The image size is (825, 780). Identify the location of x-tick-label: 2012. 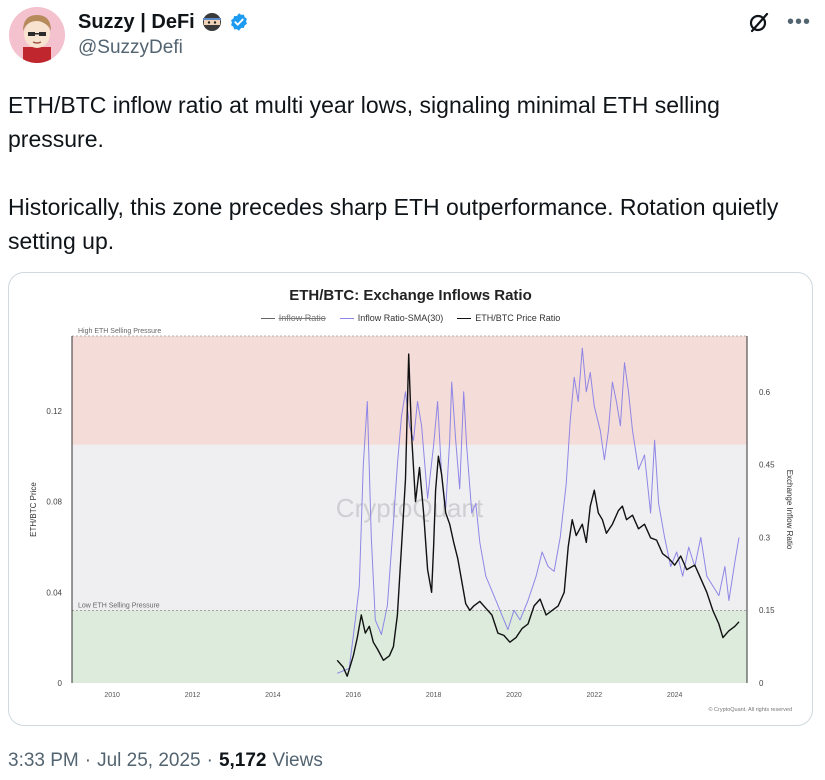
(193, 695).